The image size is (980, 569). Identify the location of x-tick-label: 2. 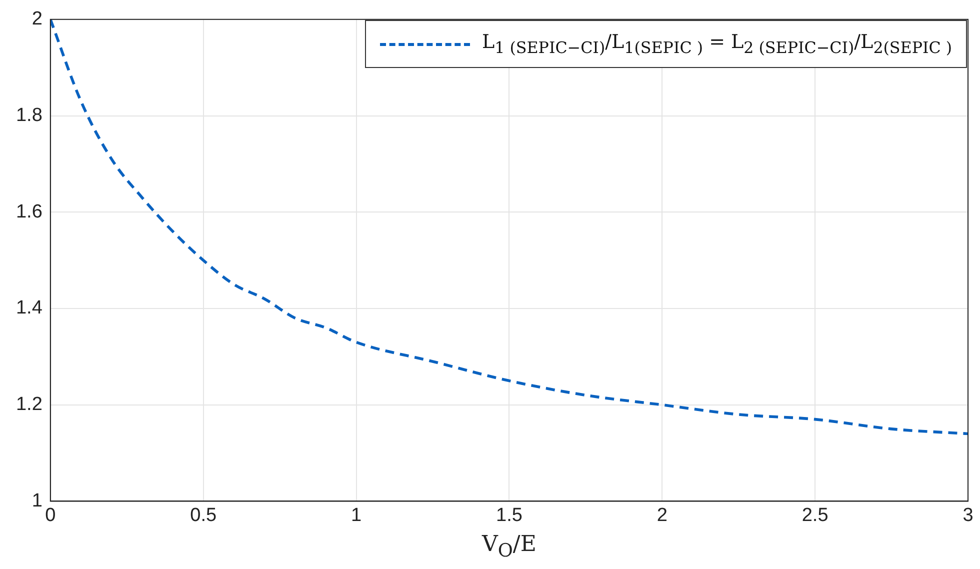
(662, 515).